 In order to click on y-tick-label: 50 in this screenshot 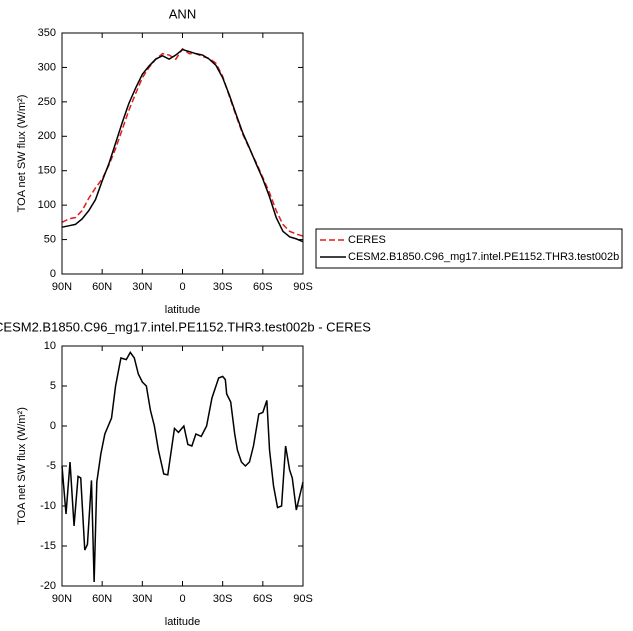, I will do `click(50, 239)`.